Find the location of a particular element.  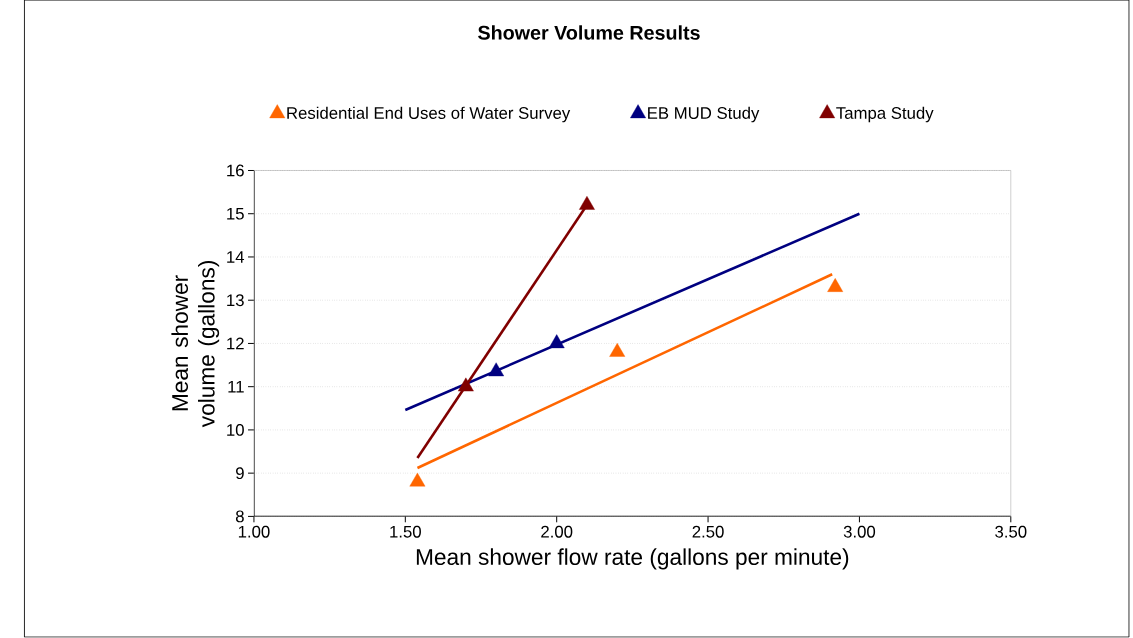

chart-title: Shower Volume Results is located at coordinates (589, 32).